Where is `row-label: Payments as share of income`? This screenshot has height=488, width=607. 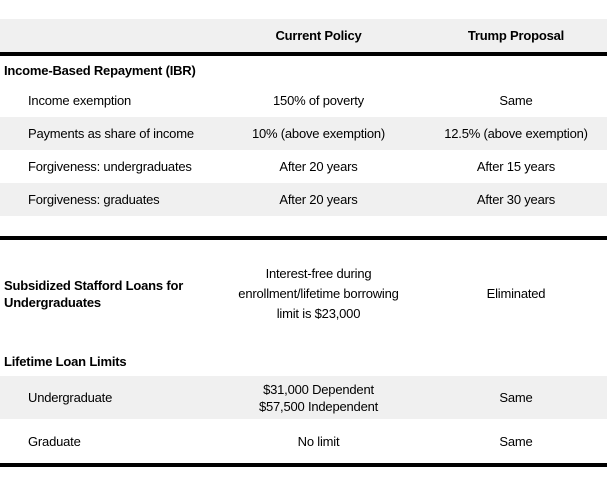
row-label: Payments as share of income is located at coordinates (111, 133).